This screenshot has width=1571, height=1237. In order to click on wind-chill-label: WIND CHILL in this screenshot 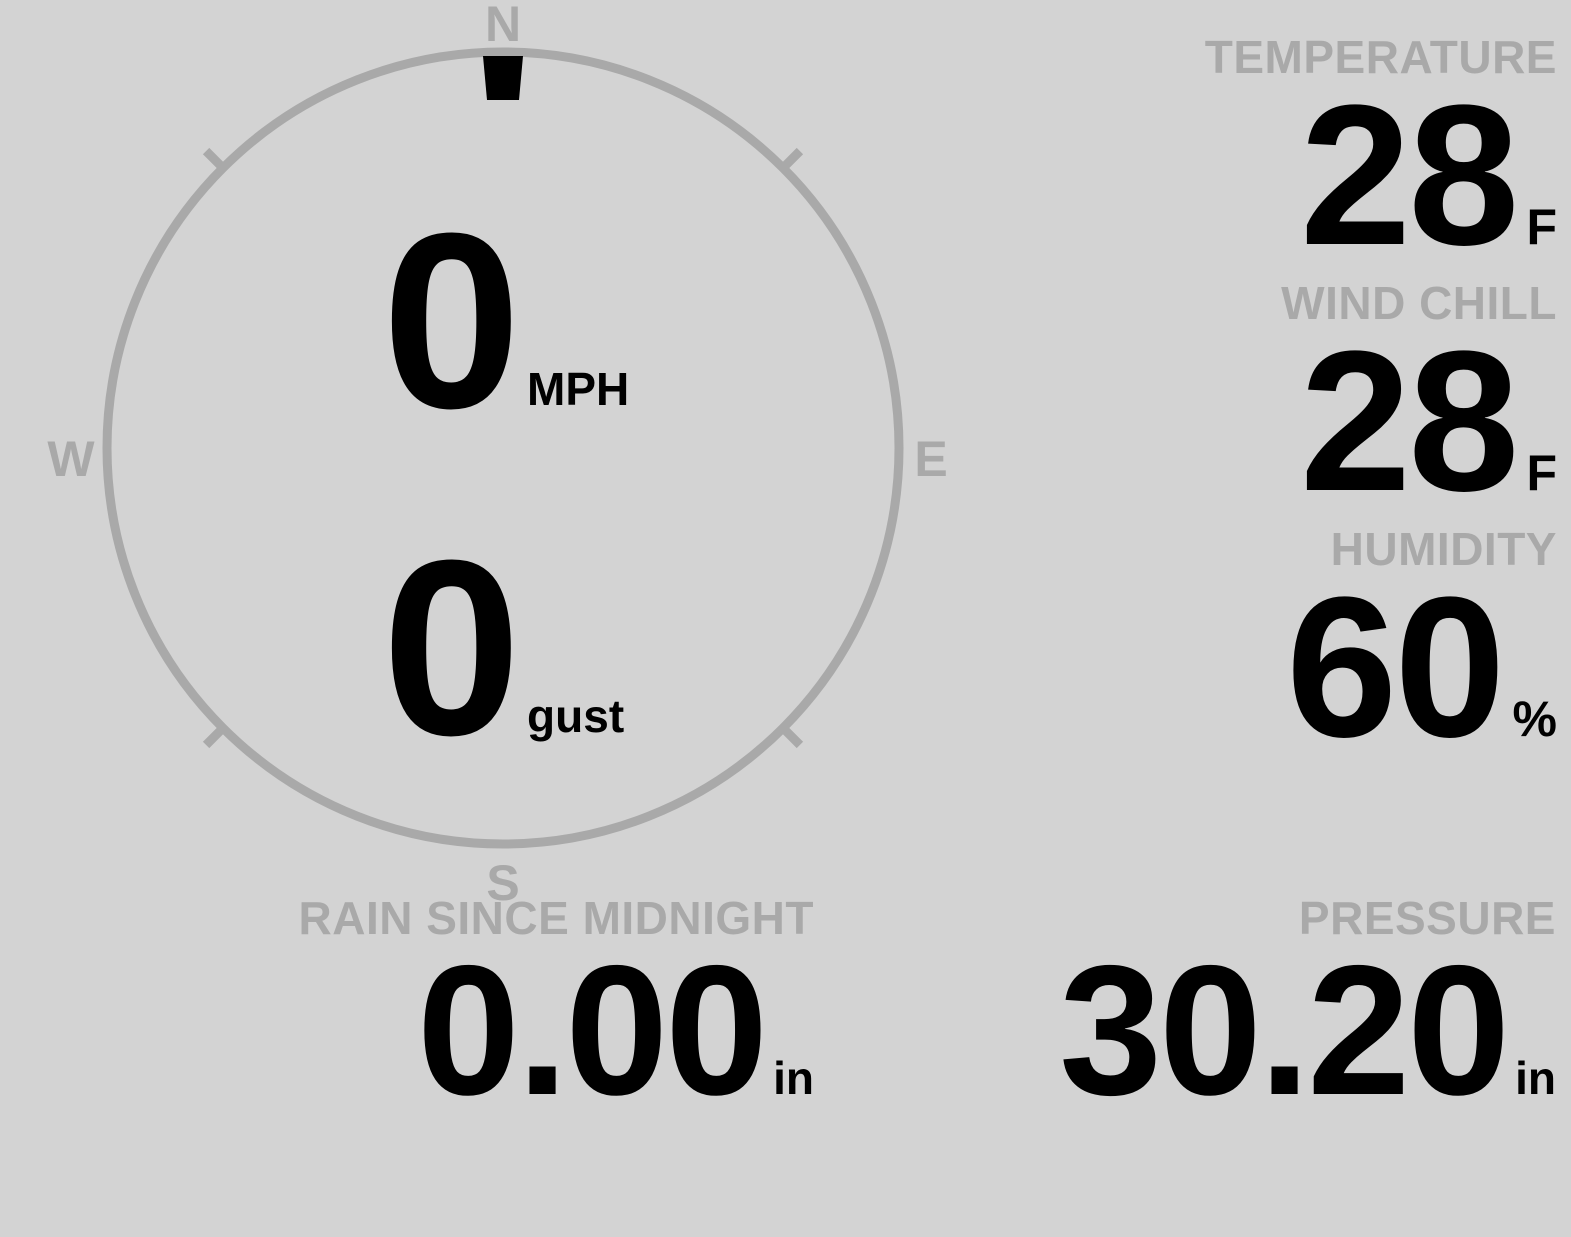, I will do `click(1419, 303)`.